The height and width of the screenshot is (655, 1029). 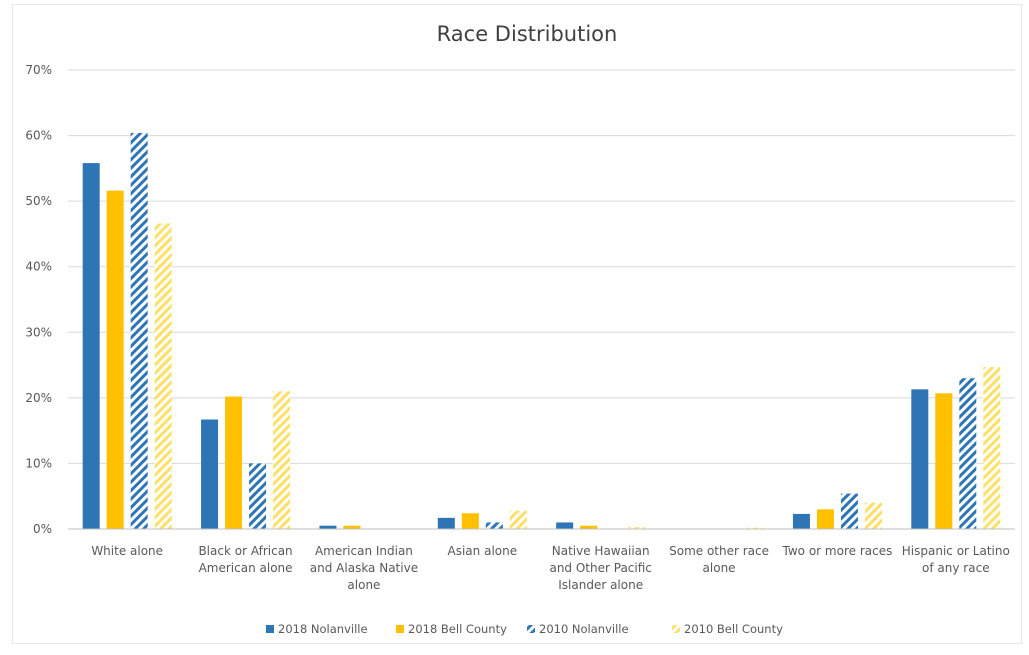 What do you see at coordinates (246, 568) in the screenshot?
I see `category-label: American alone` at bounding box center [246, 568].